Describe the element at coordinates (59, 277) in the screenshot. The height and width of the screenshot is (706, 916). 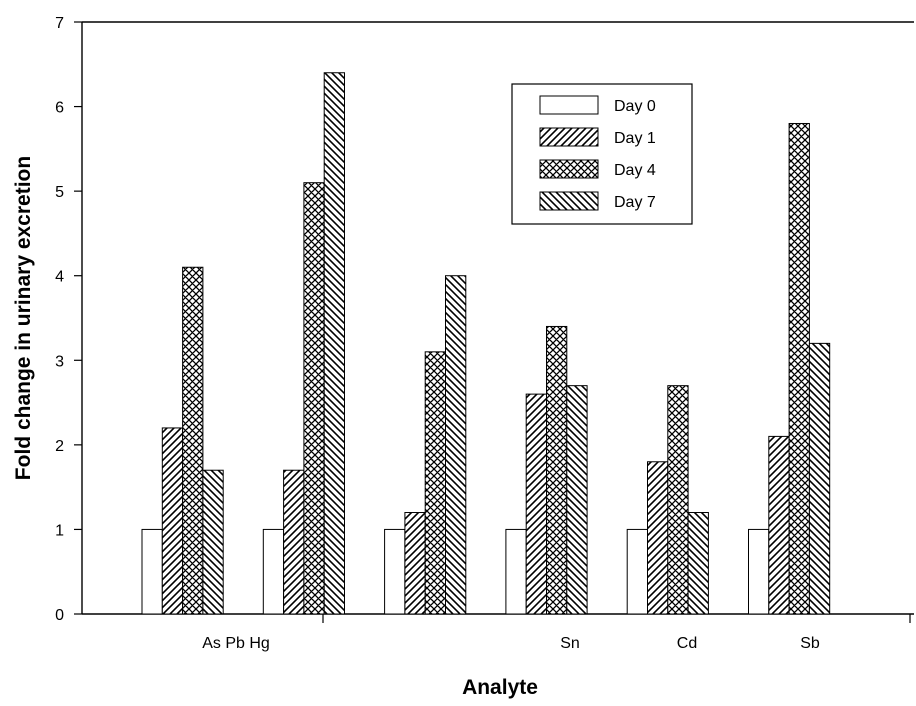
I see `y-tick-label: 4` at that location.